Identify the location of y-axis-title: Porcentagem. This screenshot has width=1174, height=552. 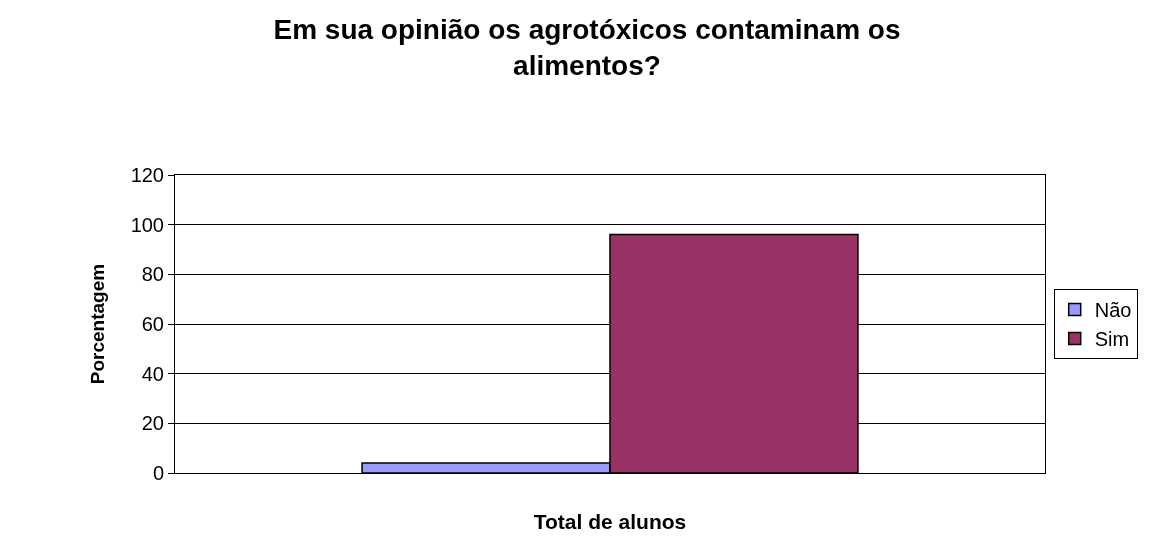
(98, 324).